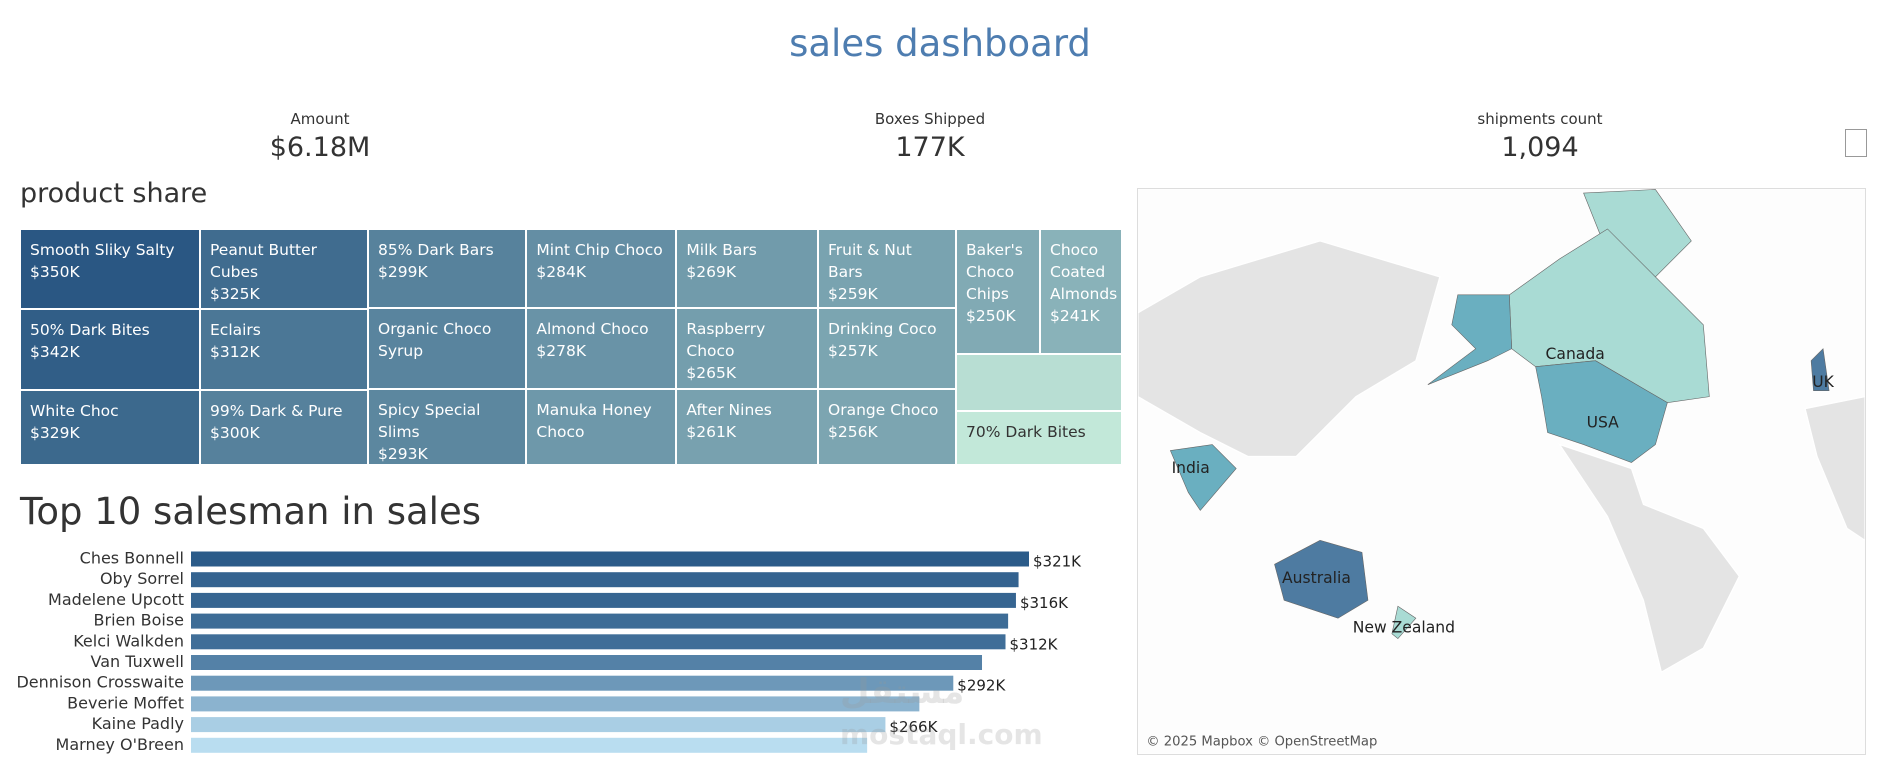 This screenshot has height=768, width=1880. What do you see at coordinates (601, 269) in the screenshot?
I see `treemap-tile: Mint Chip Choco $284K` at bounding box center [601, 269].